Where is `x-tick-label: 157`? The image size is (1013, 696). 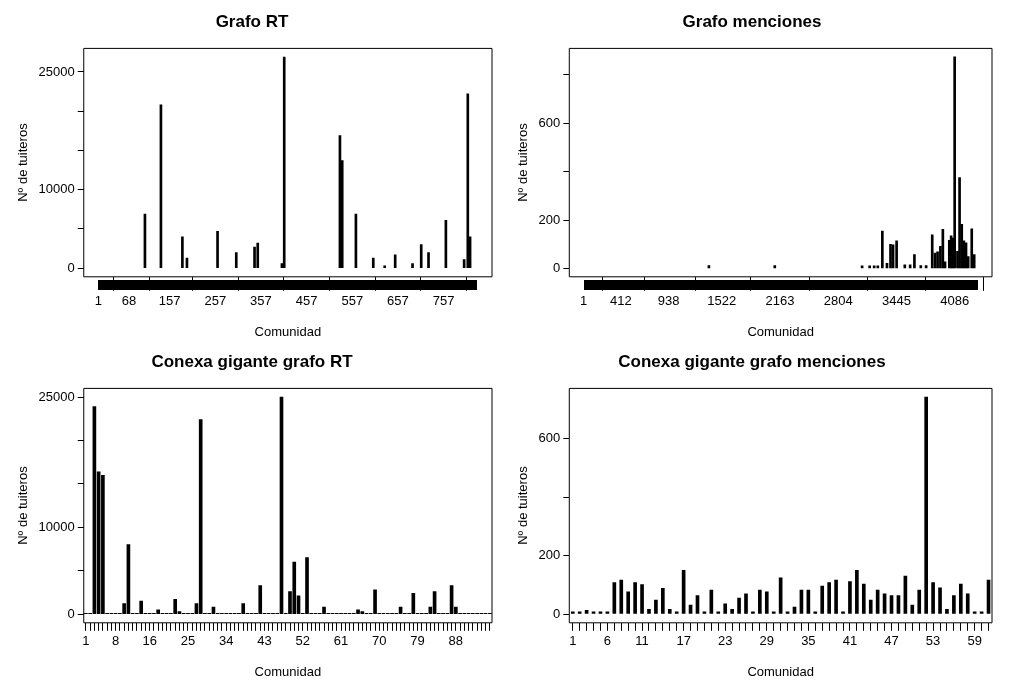 x-tick-label: 157 is located at coordinates (169, 301).